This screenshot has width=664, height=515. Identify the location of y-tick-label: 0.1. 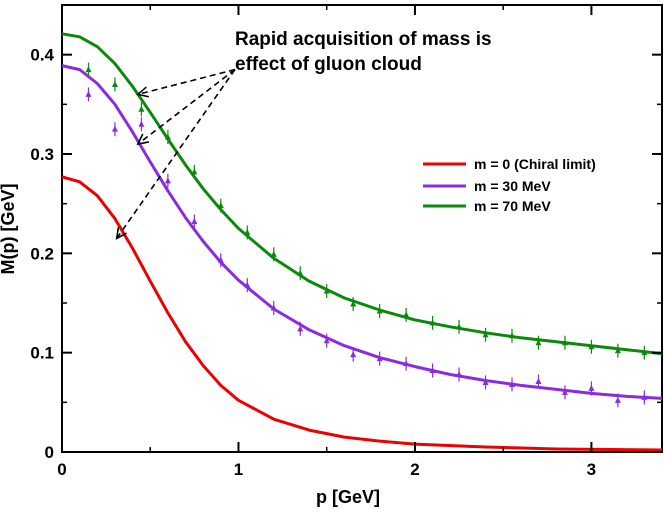
(42, 353).